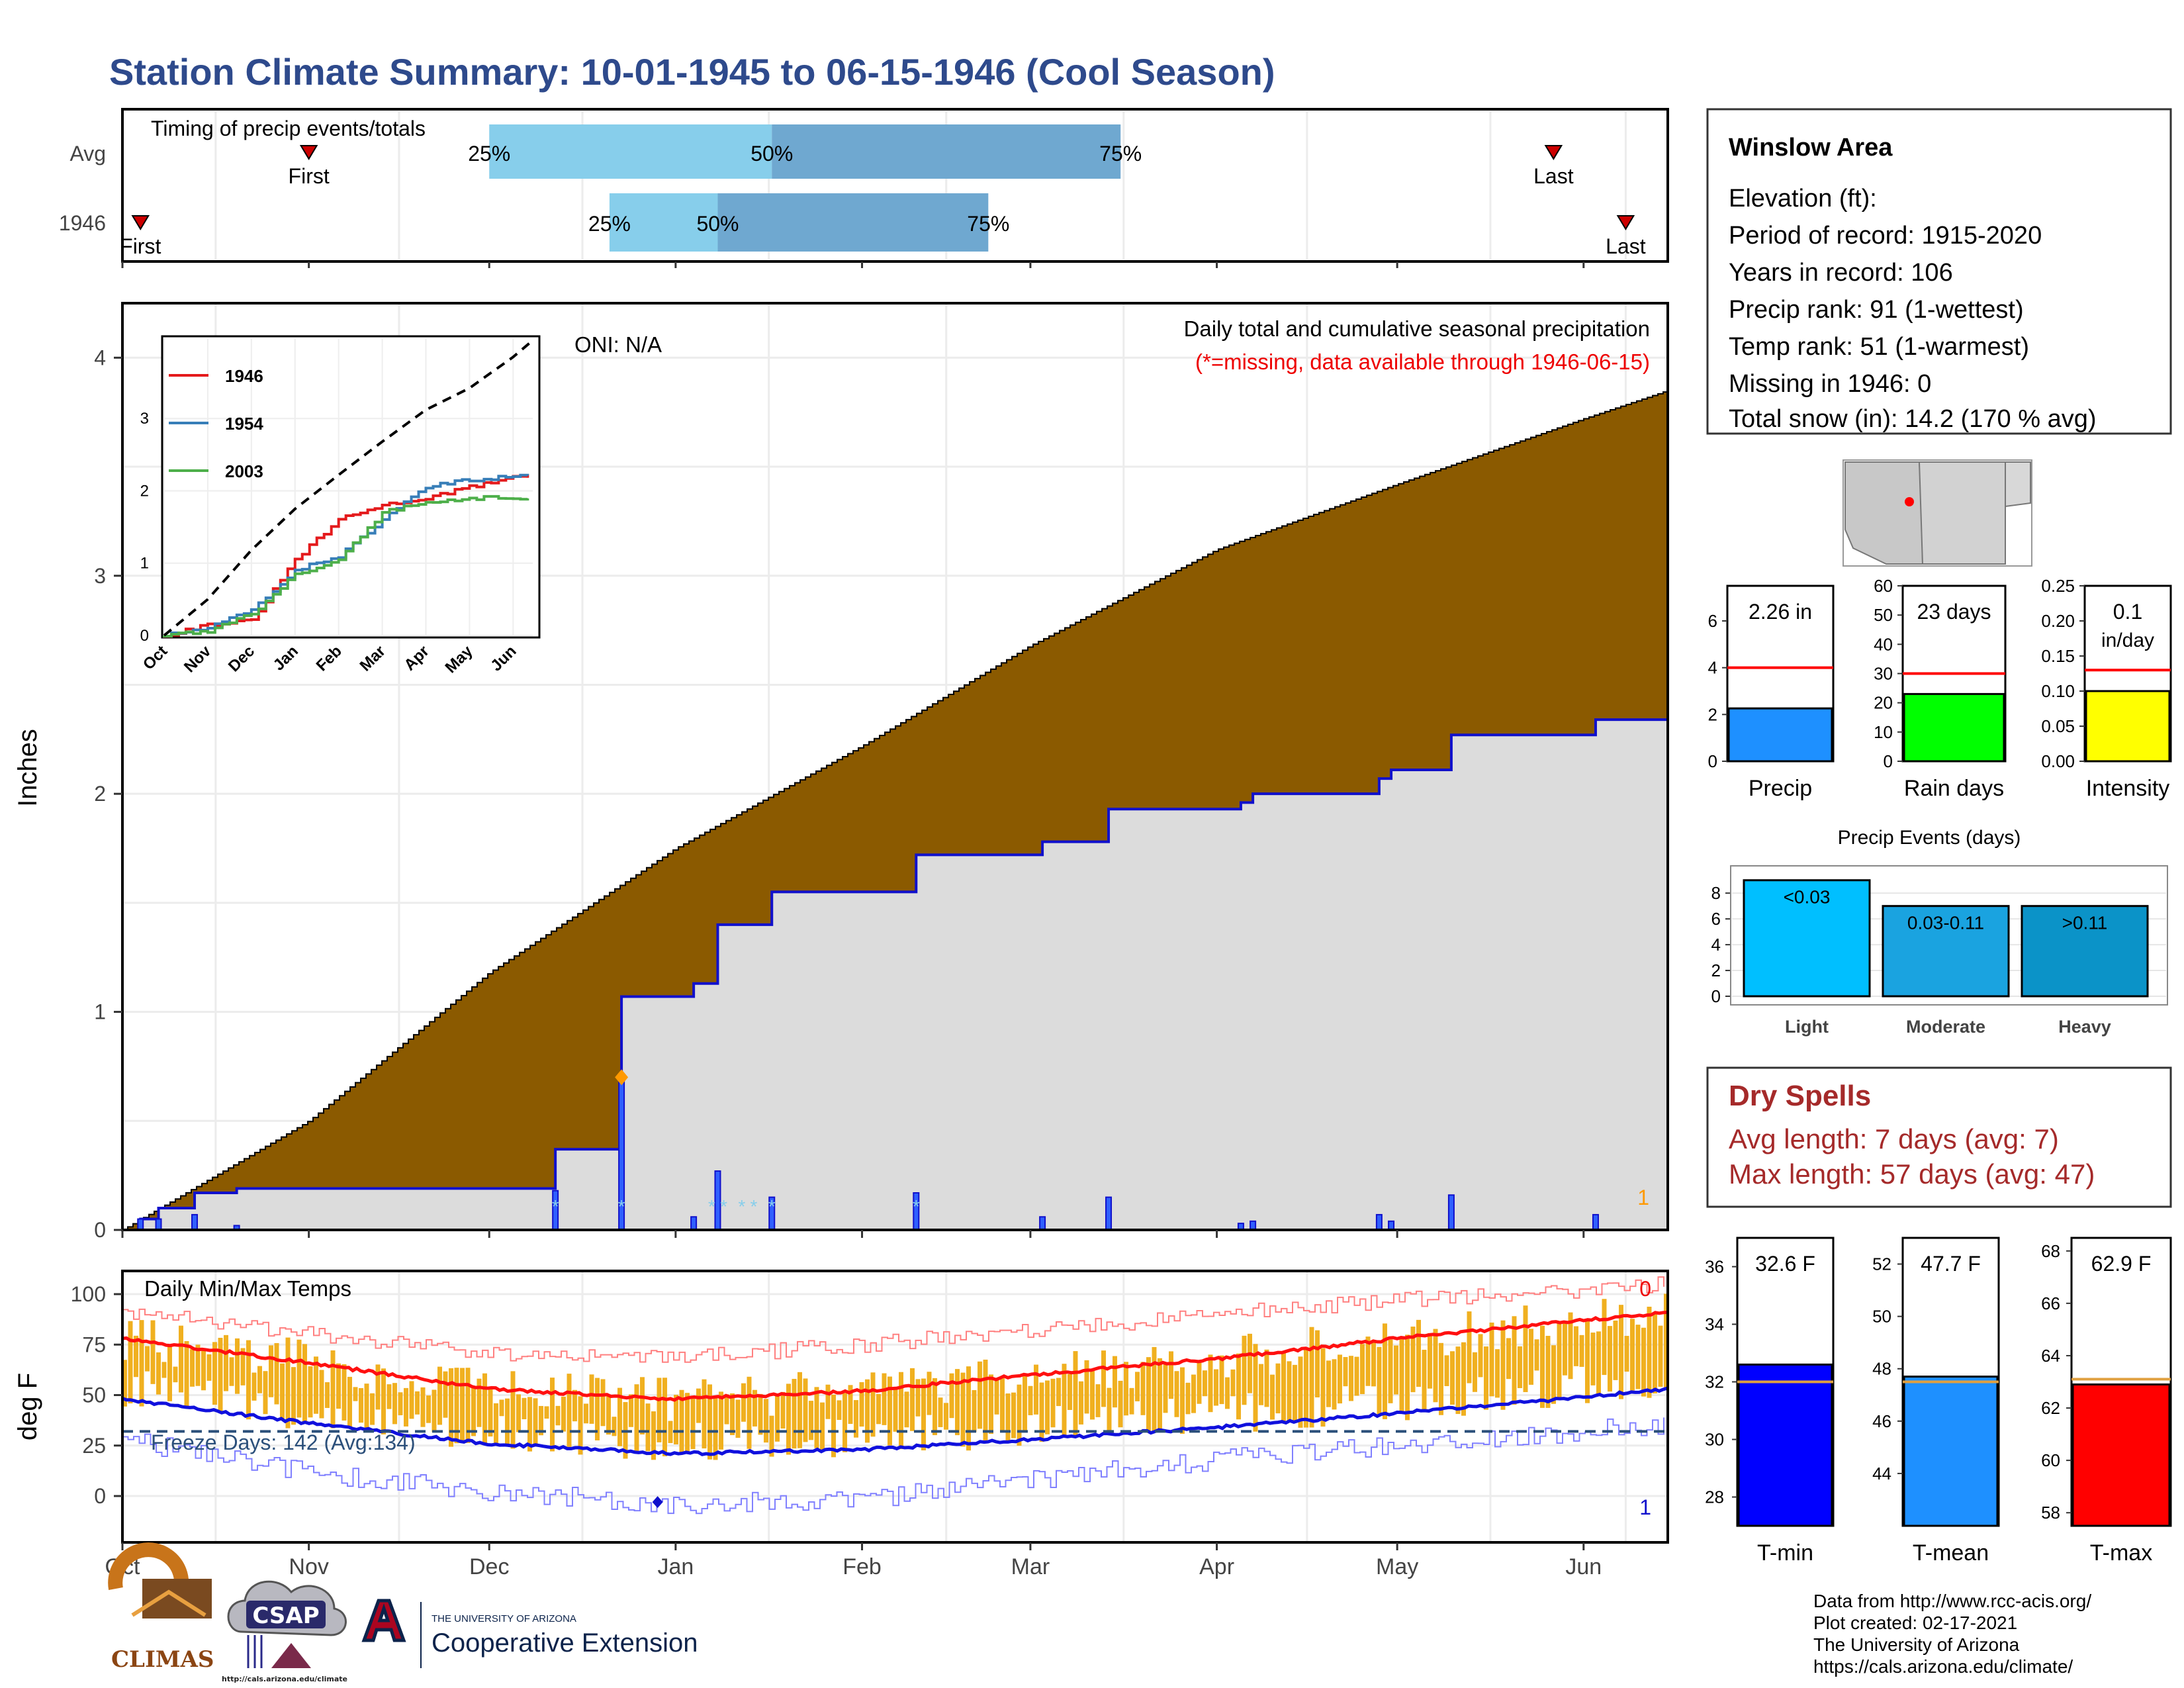 The image size is (2184, 1688). I want to click on precip-summary-value-label-0: 2.26 in, so click(1780, 612).